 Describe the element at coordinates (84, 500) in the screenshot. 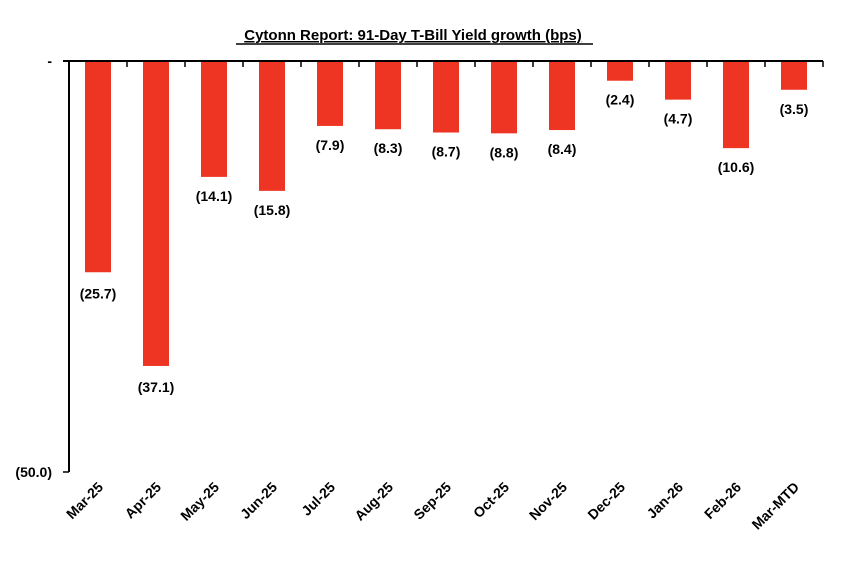

I see `x-tick-label: Mar-25` at that location.